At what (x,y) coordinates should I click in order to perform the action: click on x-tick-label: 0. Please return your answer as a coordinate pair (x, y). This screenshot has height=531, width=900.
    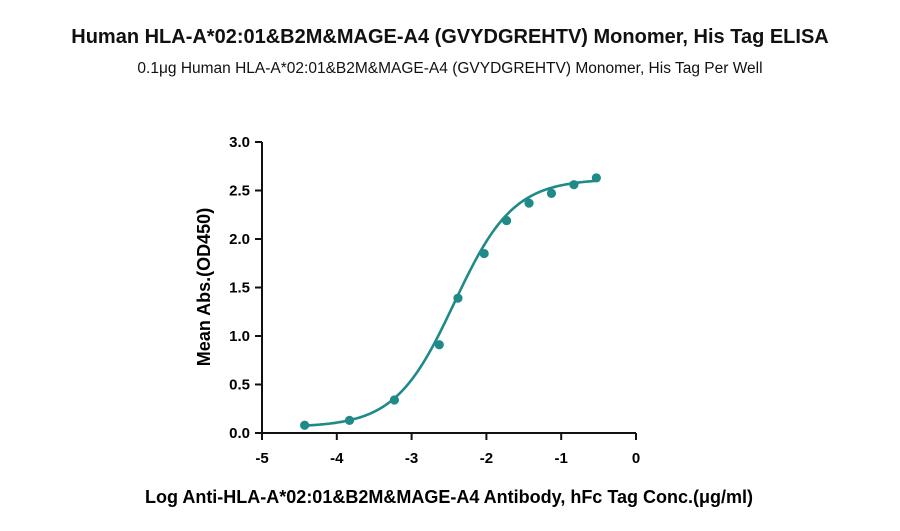
    Looking at the image, I should click on (636, 458).